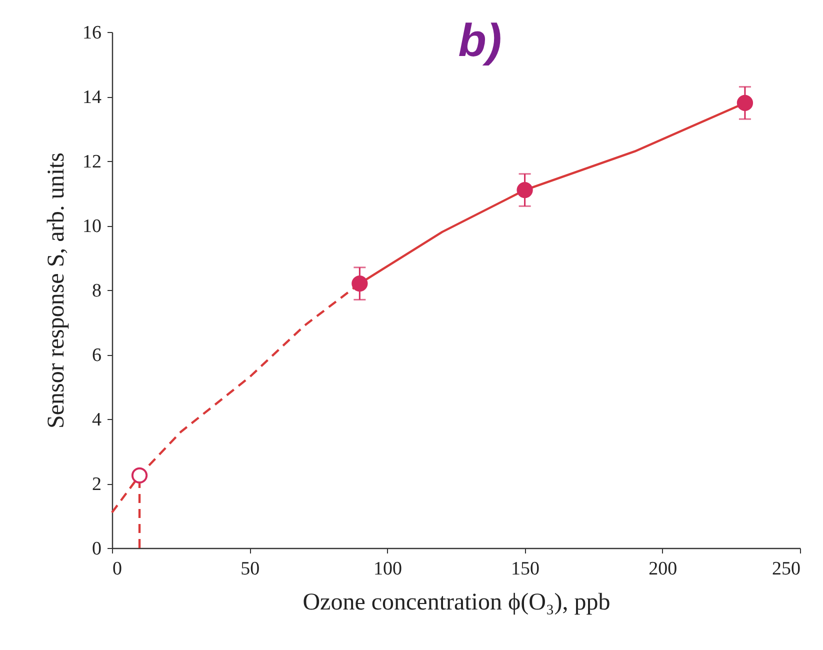 This screenshot has height=650, width=823. I want to click on x-tick-label: 200, so click(663, 569).